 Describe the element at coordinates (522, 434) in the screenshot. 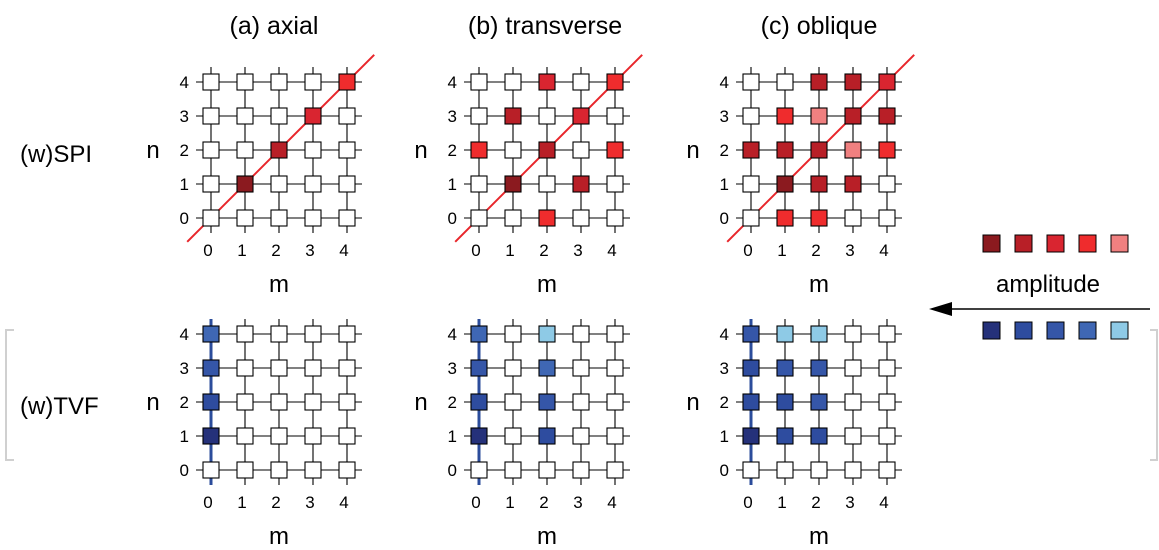

I see `panel-r1-c1: 00 1 1 2 2 3 3 4 4 n m` at that location.